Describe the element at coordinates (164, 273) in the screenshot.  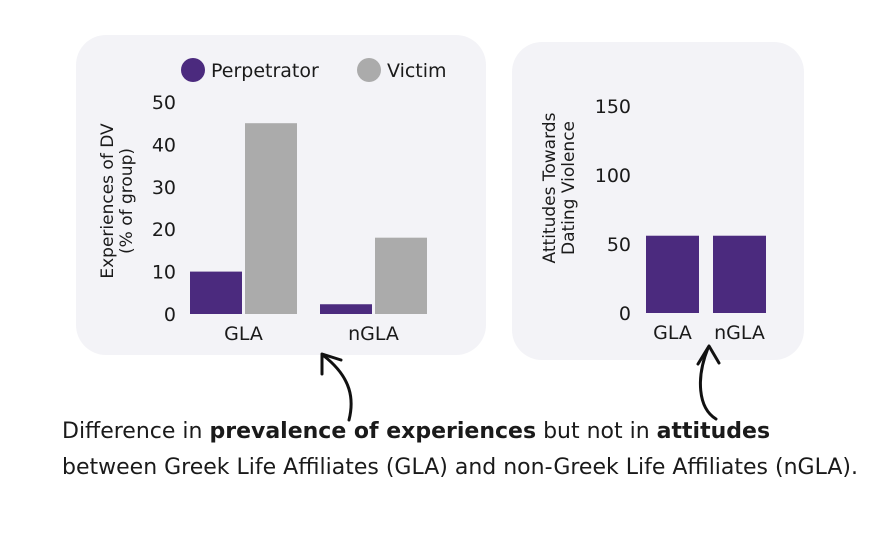
I see `y-tick-label: 10` at that location.